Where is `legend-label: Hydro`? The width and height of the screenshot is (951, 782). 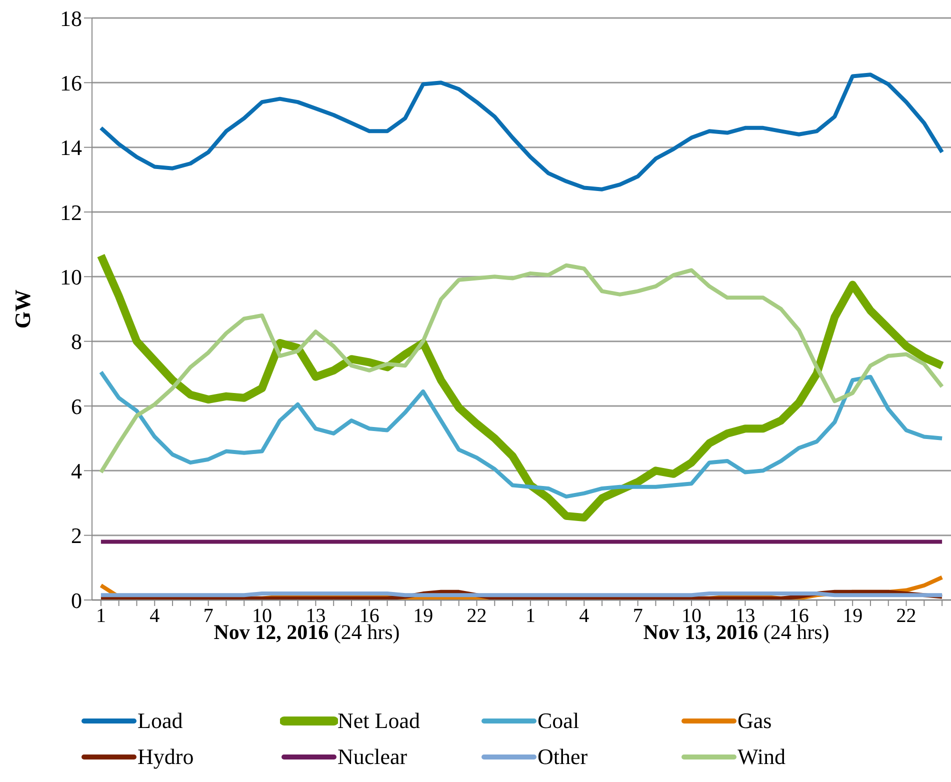 legend-label: Hydro is located at coordinates (166, 757).